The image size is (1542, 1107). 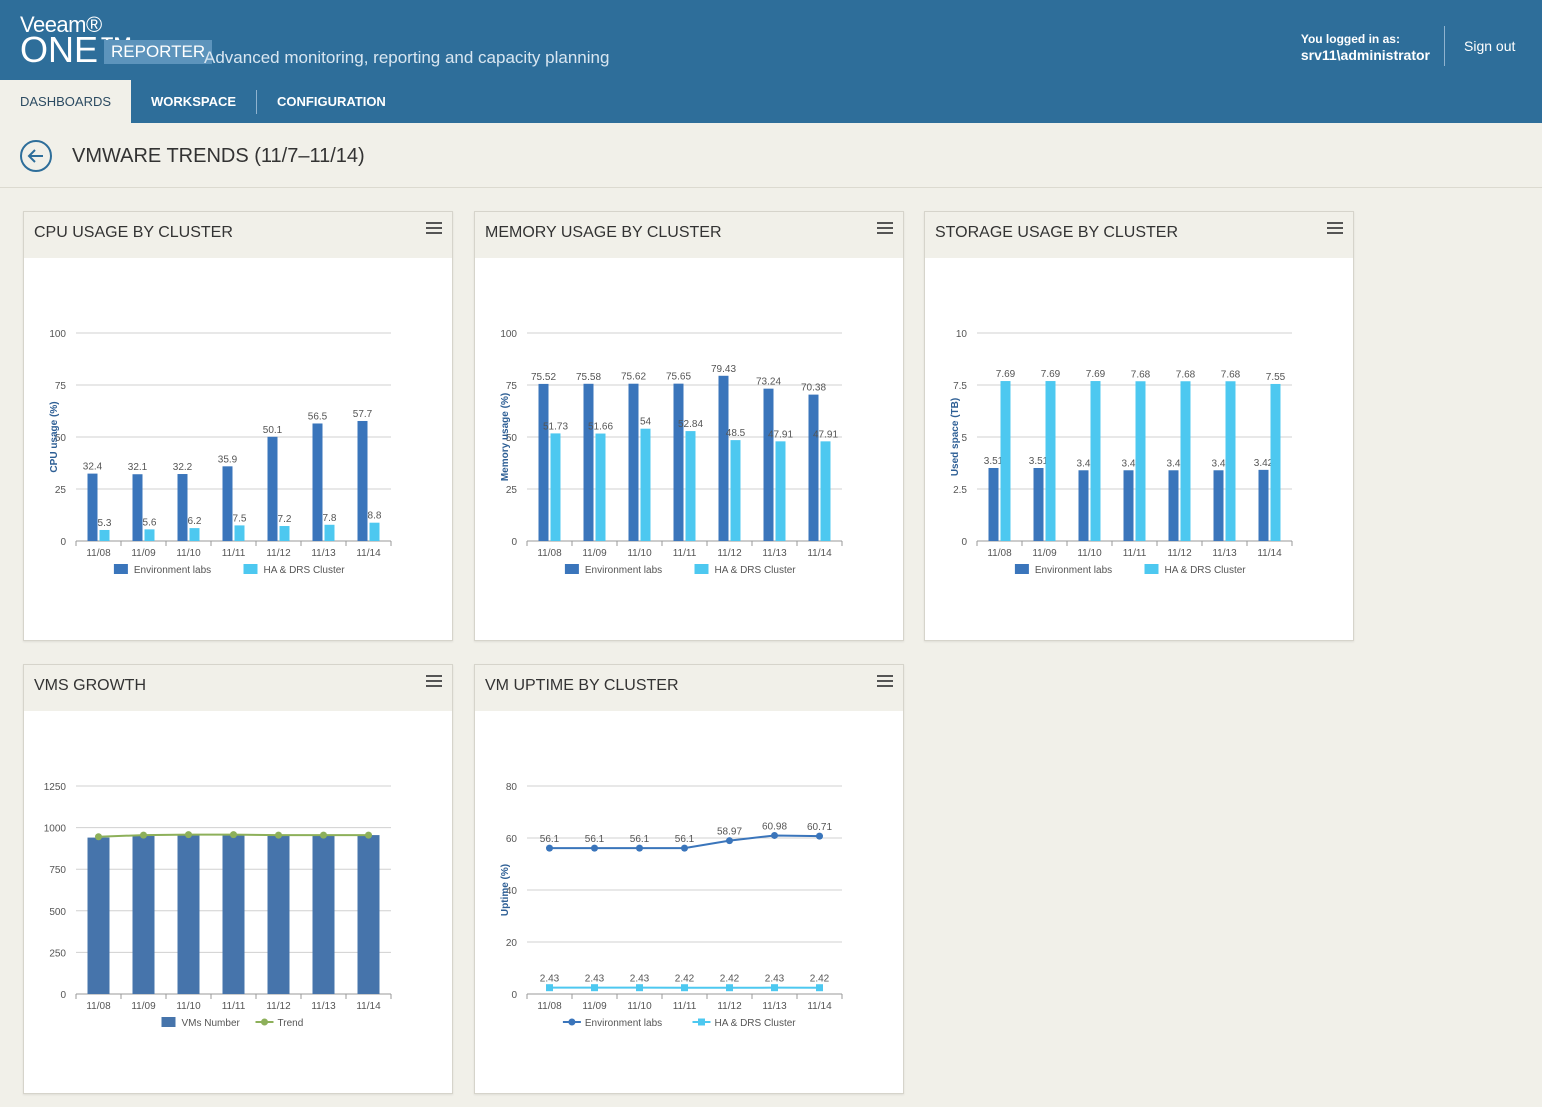 What do you see at coordinates (1073, 570) in the screenshot?
I see `legend-label: Environment labs` at bounding box center [1073, 570].